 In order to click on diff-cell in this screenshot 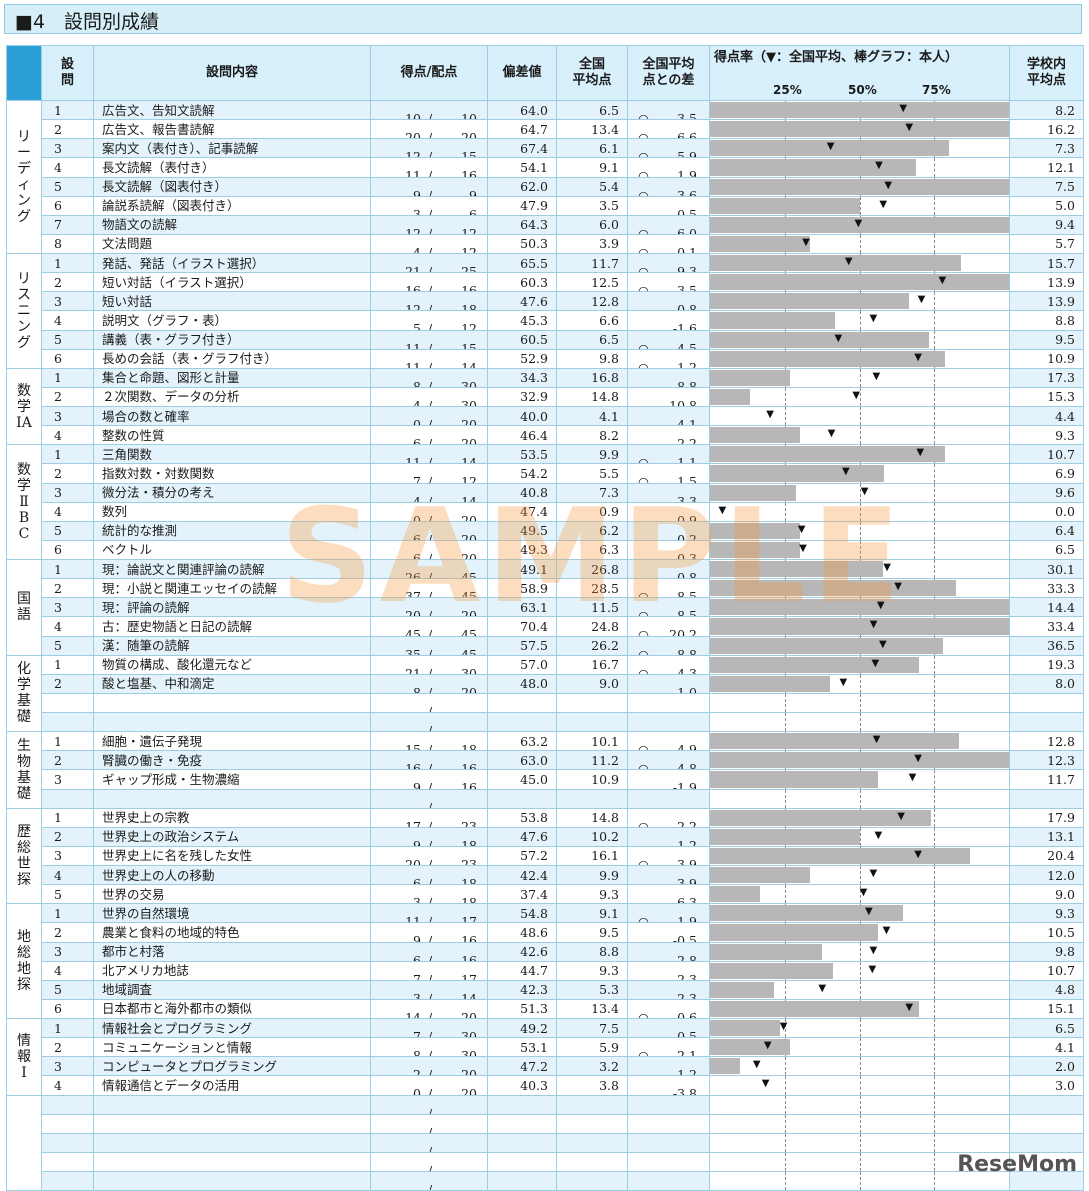, I will do `click(668, 722)`.